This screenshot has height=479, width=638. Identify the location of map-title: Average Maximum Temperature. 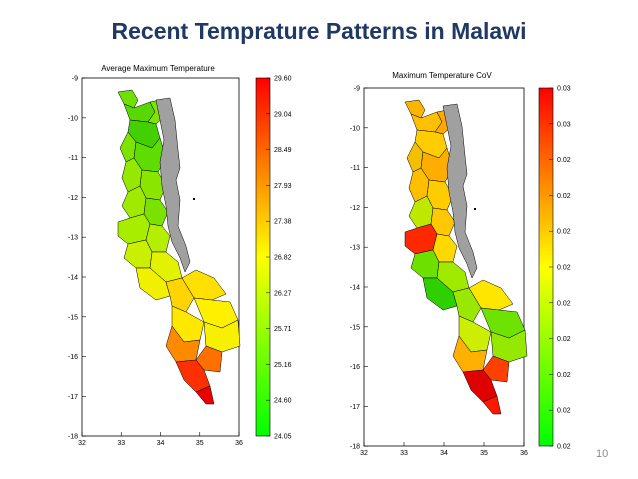
(158, 68).